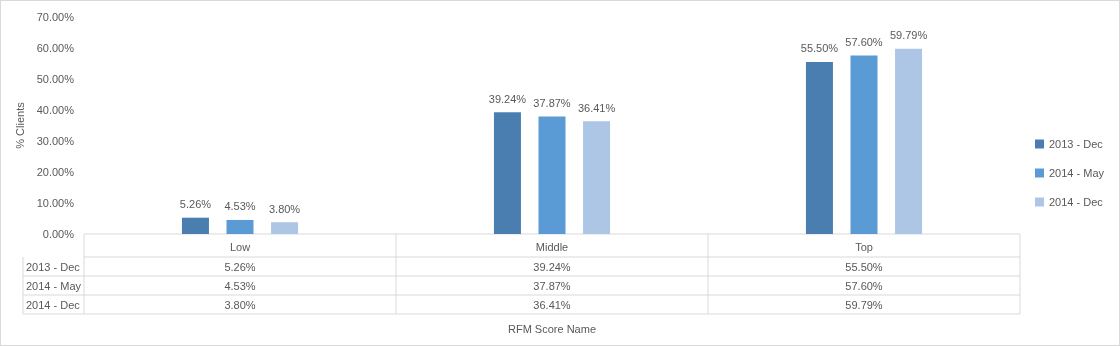 The image size is (1120, 346). What do you see at coordinates (507, 98) in the screenshot?
I see `text: 39.24%` at bounding box center [507, 98].